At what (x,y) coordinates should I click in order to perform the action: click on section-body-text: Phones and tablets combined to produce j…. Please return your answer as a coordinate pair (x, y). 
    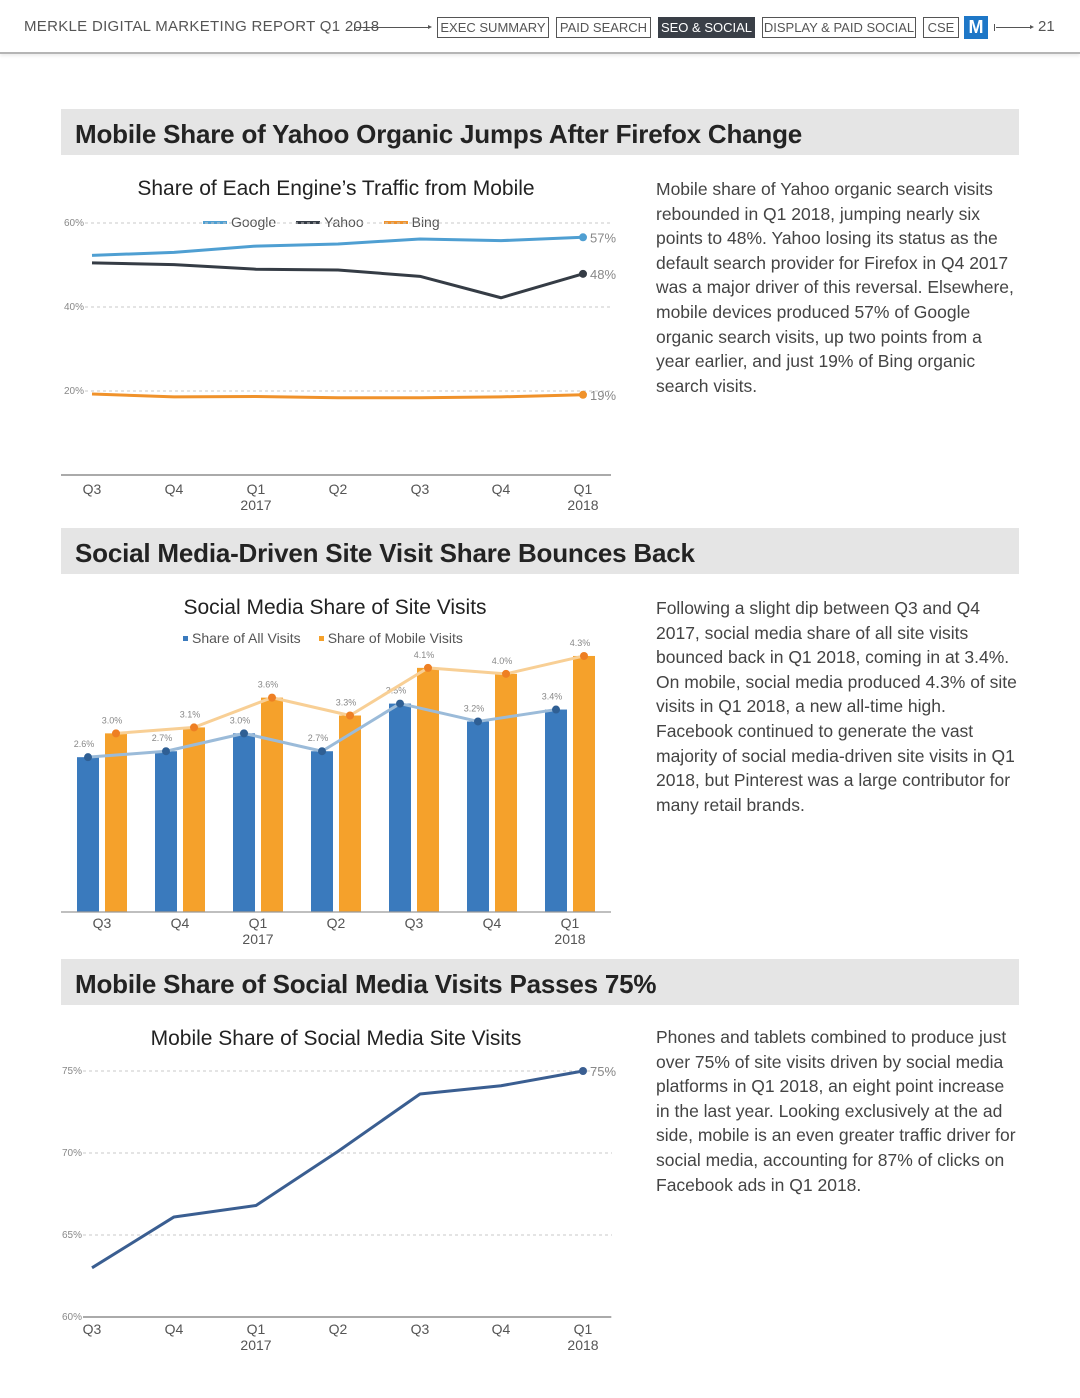
    Looking at the image, I should click on (836, 1111).